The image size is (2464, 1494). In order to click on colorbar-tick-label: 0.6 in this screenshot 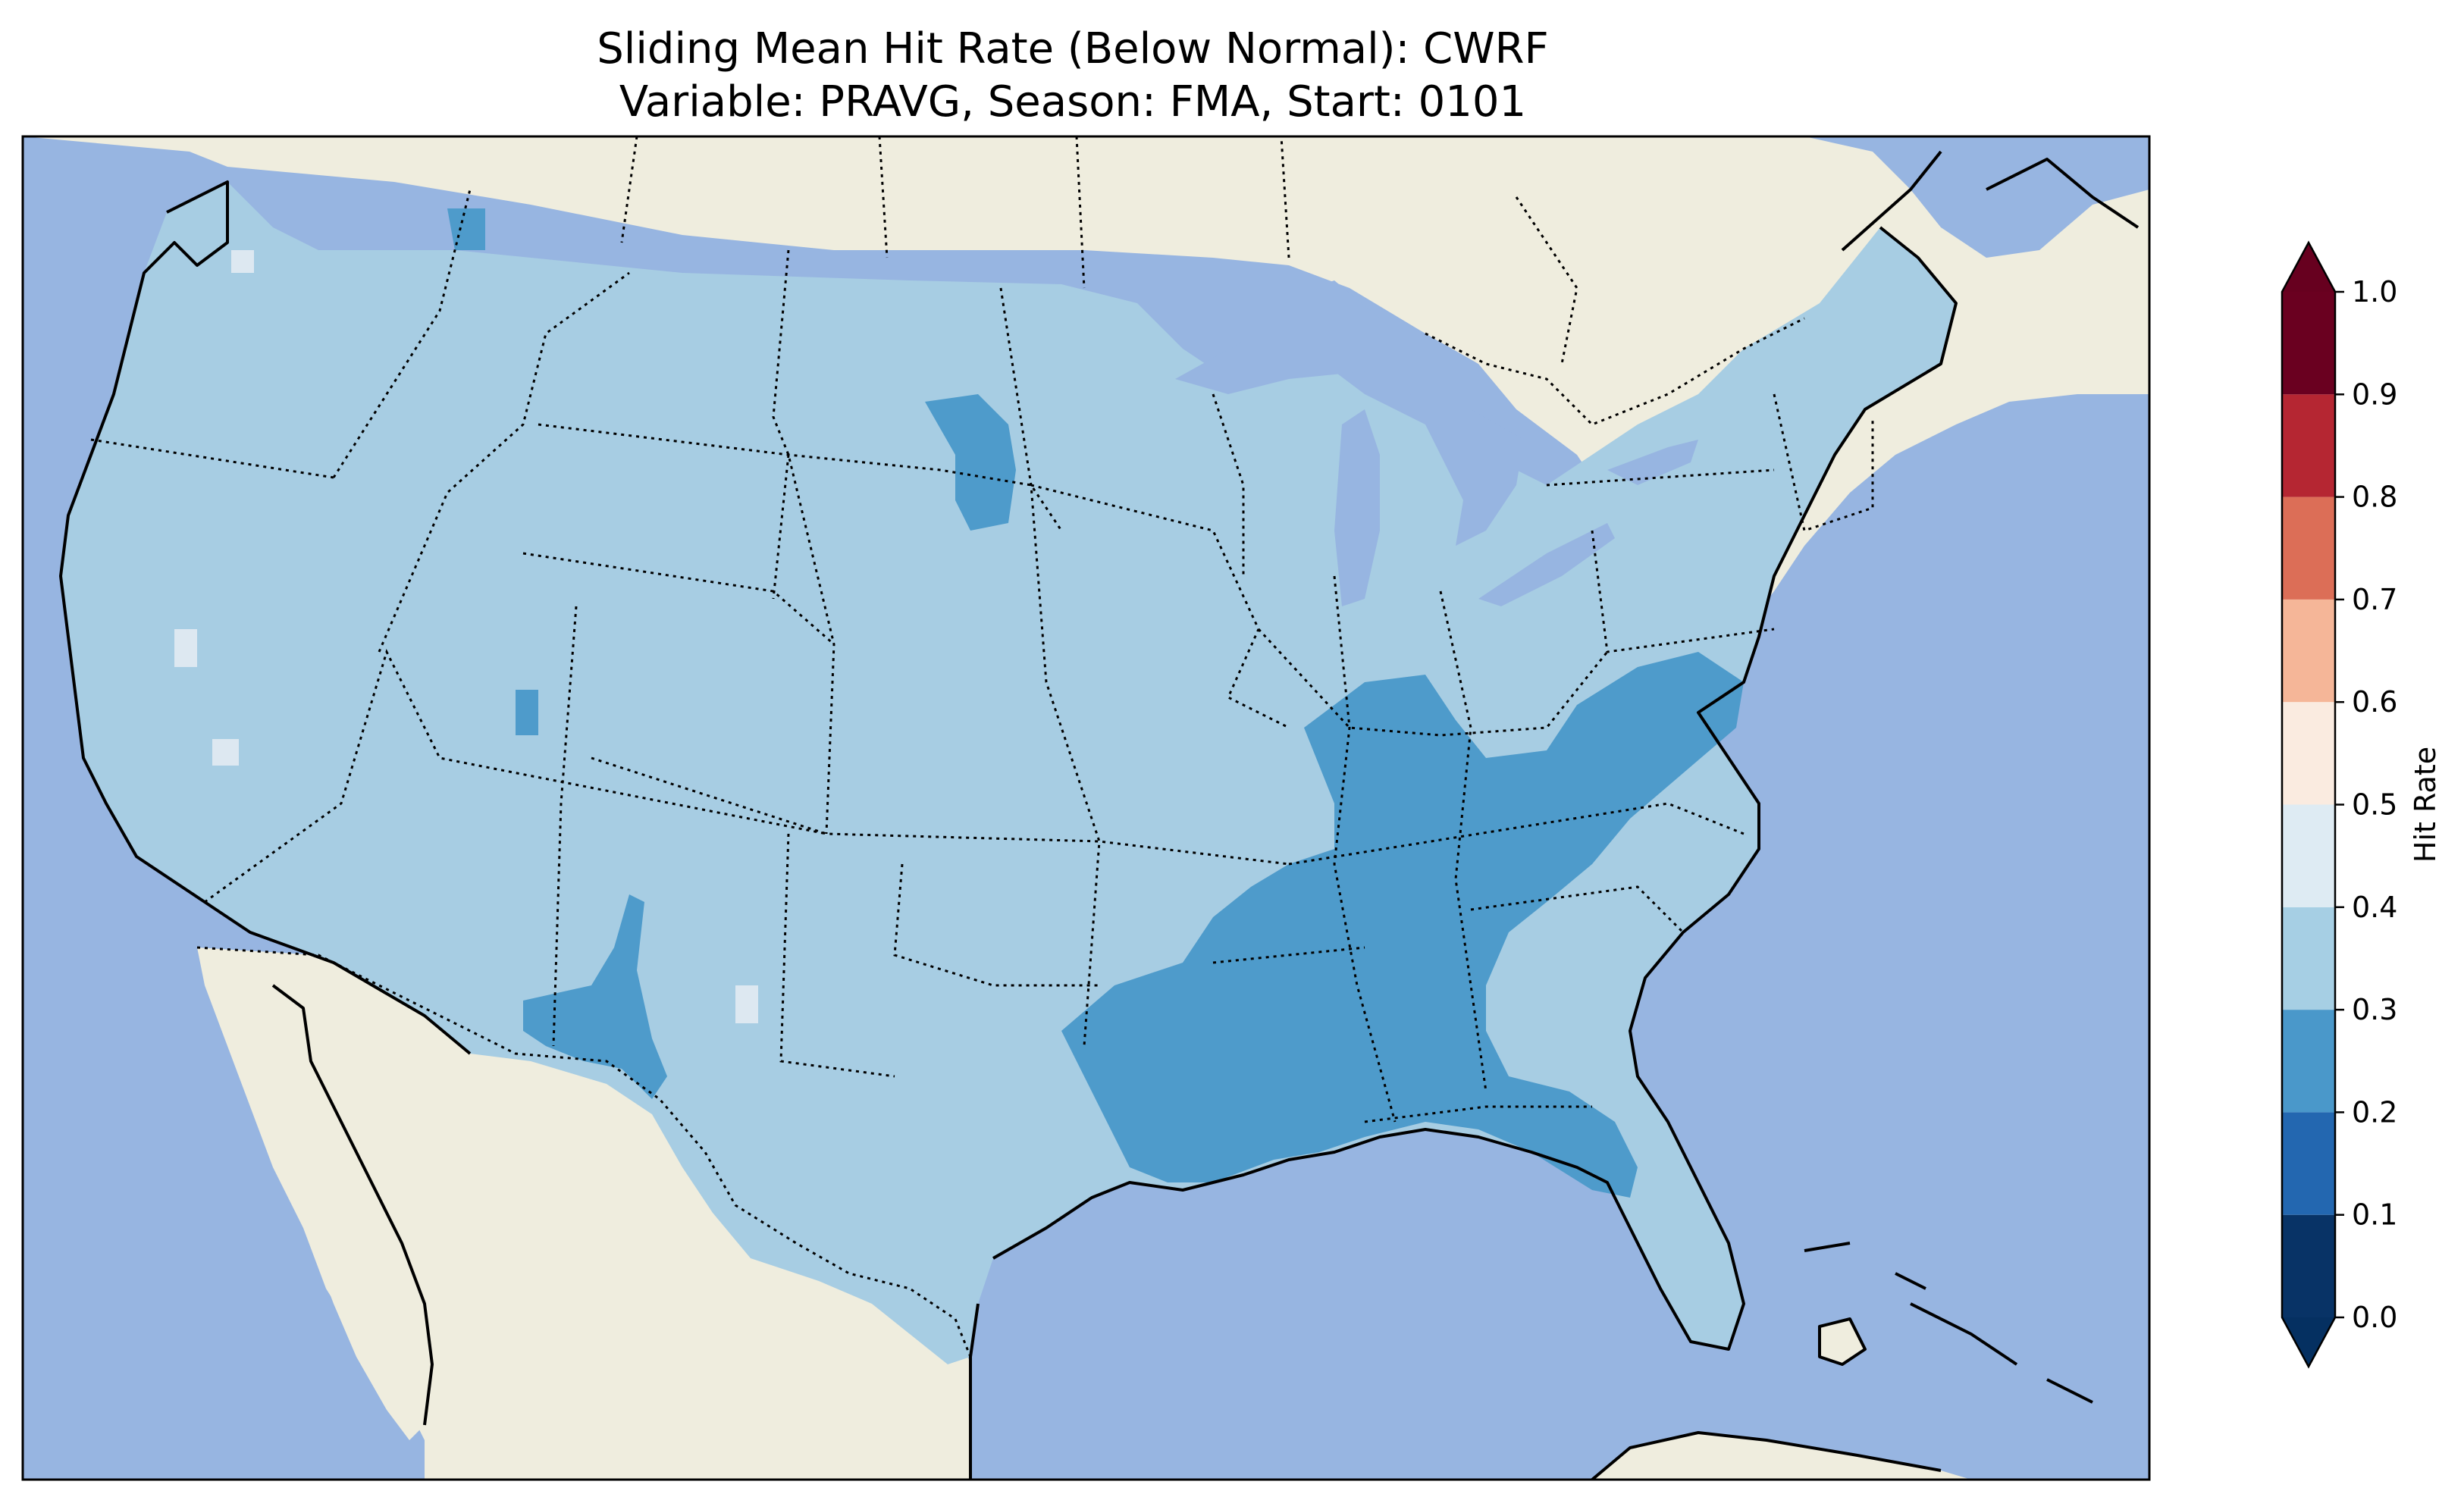, I will do `click(2374, 702)`.